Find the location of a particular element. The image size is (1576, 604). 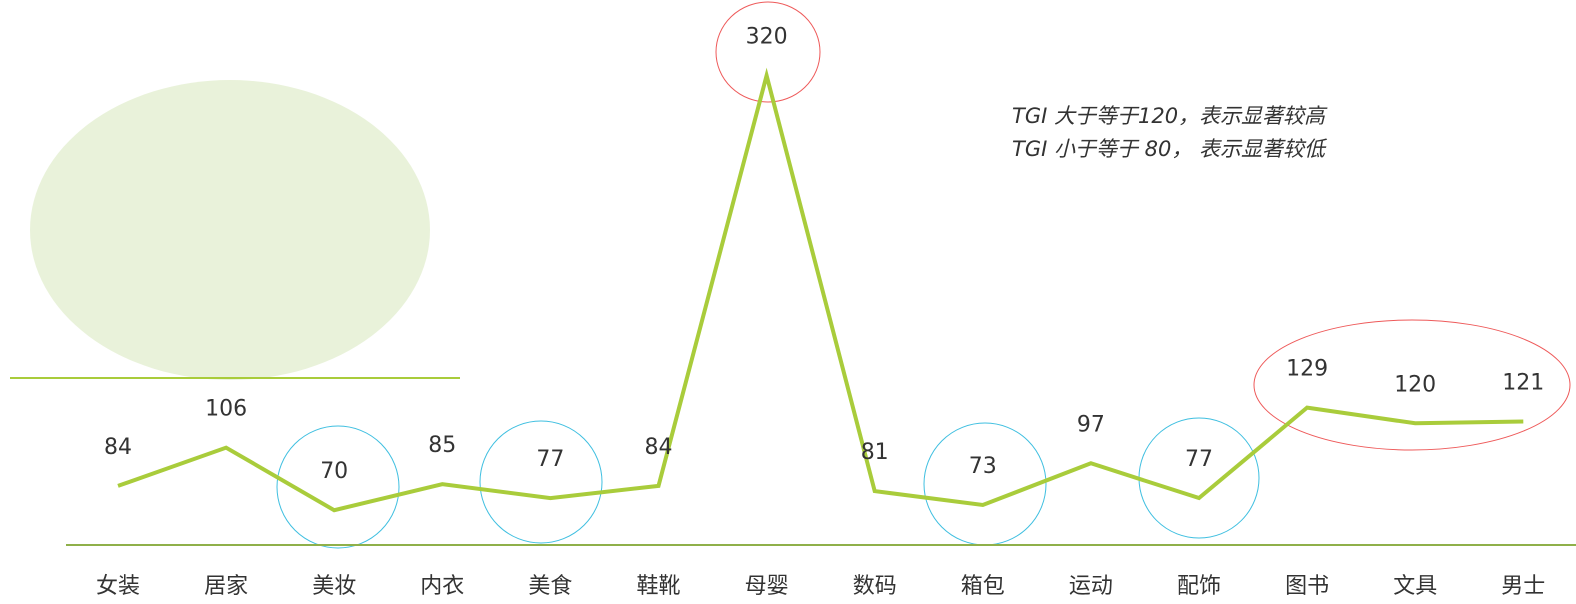

illustration-placeholder is located at coordinates (235, 230).